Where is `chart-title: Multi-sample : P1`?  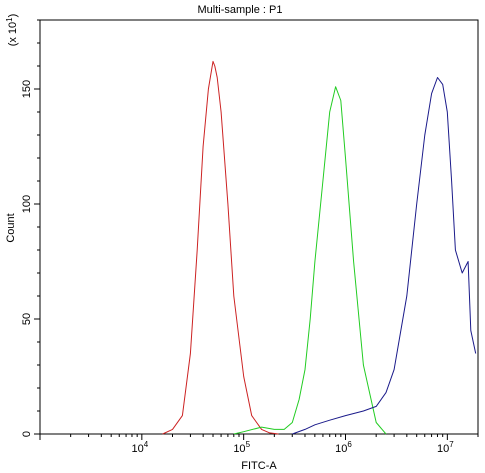 chart-title: Multi-sample : P1 is located at coordinates (240, 10).